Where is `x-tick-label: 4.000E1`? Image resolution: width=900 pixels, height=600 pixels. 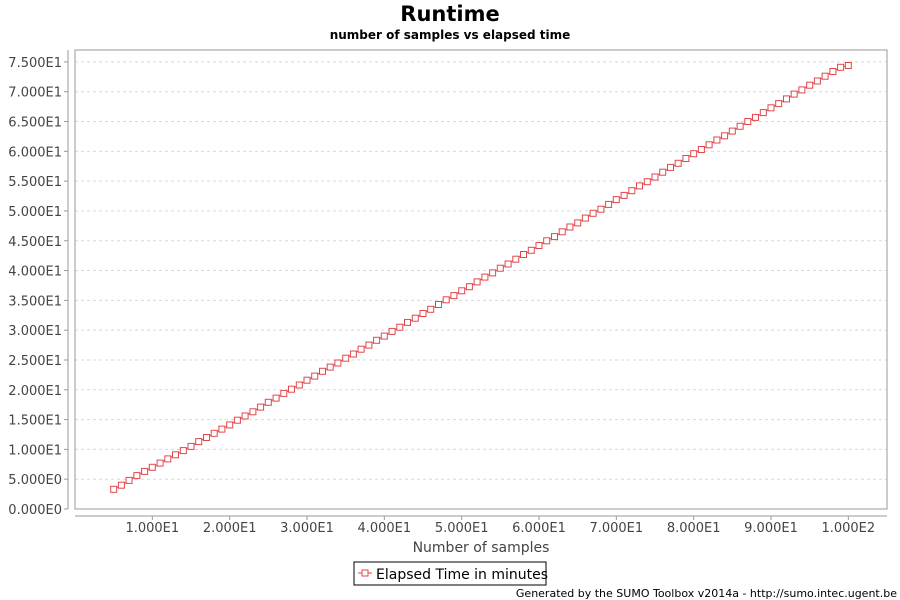
x-tick-label: 4.000E1 is located at coordinates (384, 528).